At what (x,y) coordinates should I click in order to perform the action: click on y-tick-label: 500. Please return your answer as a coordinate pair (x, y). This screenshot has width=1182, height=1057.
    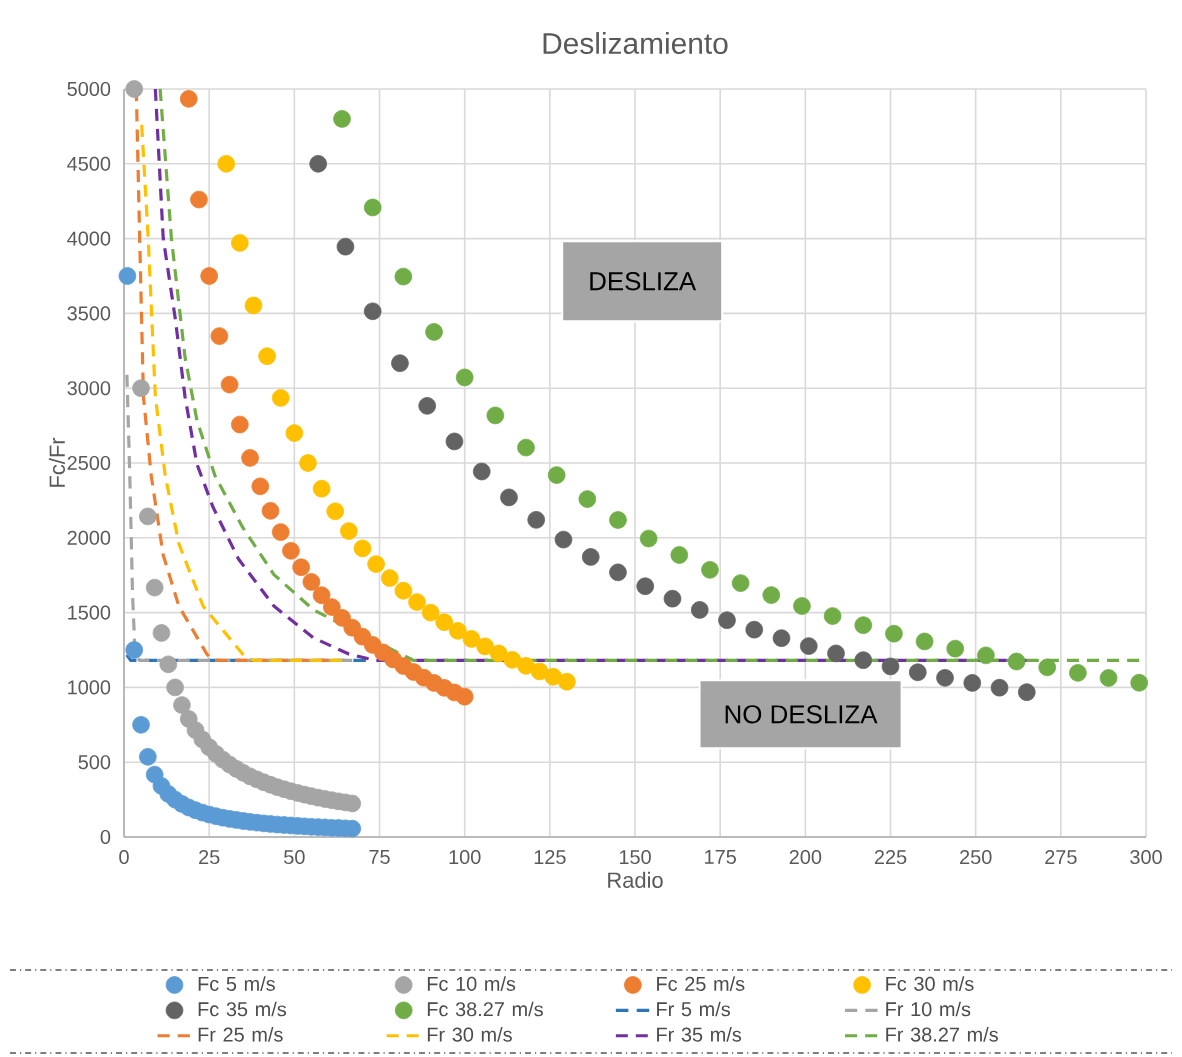
    Looking at the image, I should click on (94, 762).